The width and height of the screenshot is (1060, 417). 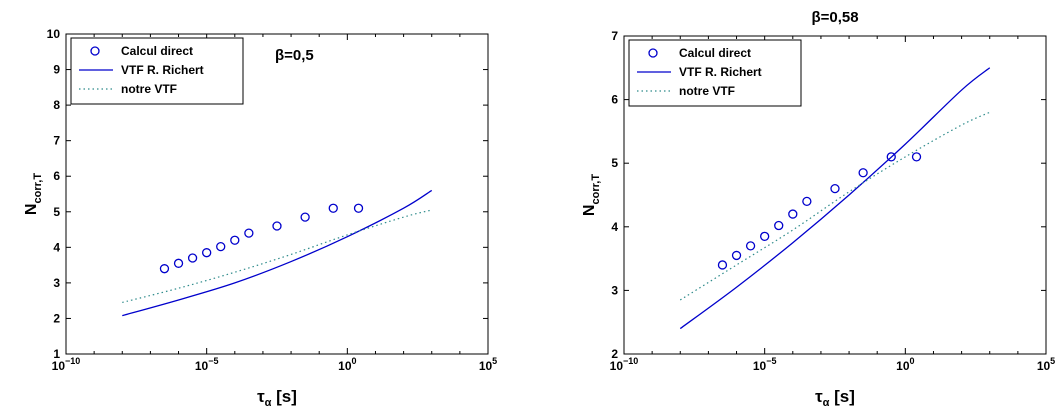 I want to click on y-tick-label: 1, so click(x=56, y=354).